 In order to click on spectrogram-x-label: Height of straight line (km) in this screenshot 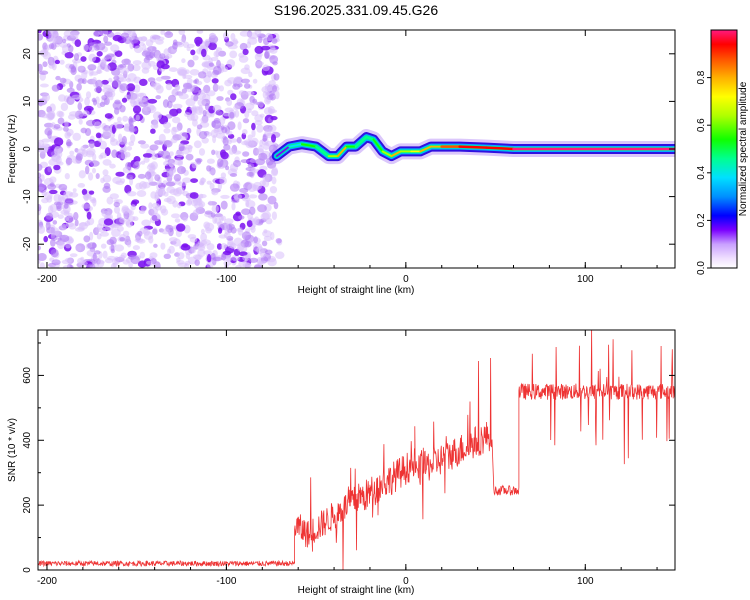, I will do `click(356, 290)`.